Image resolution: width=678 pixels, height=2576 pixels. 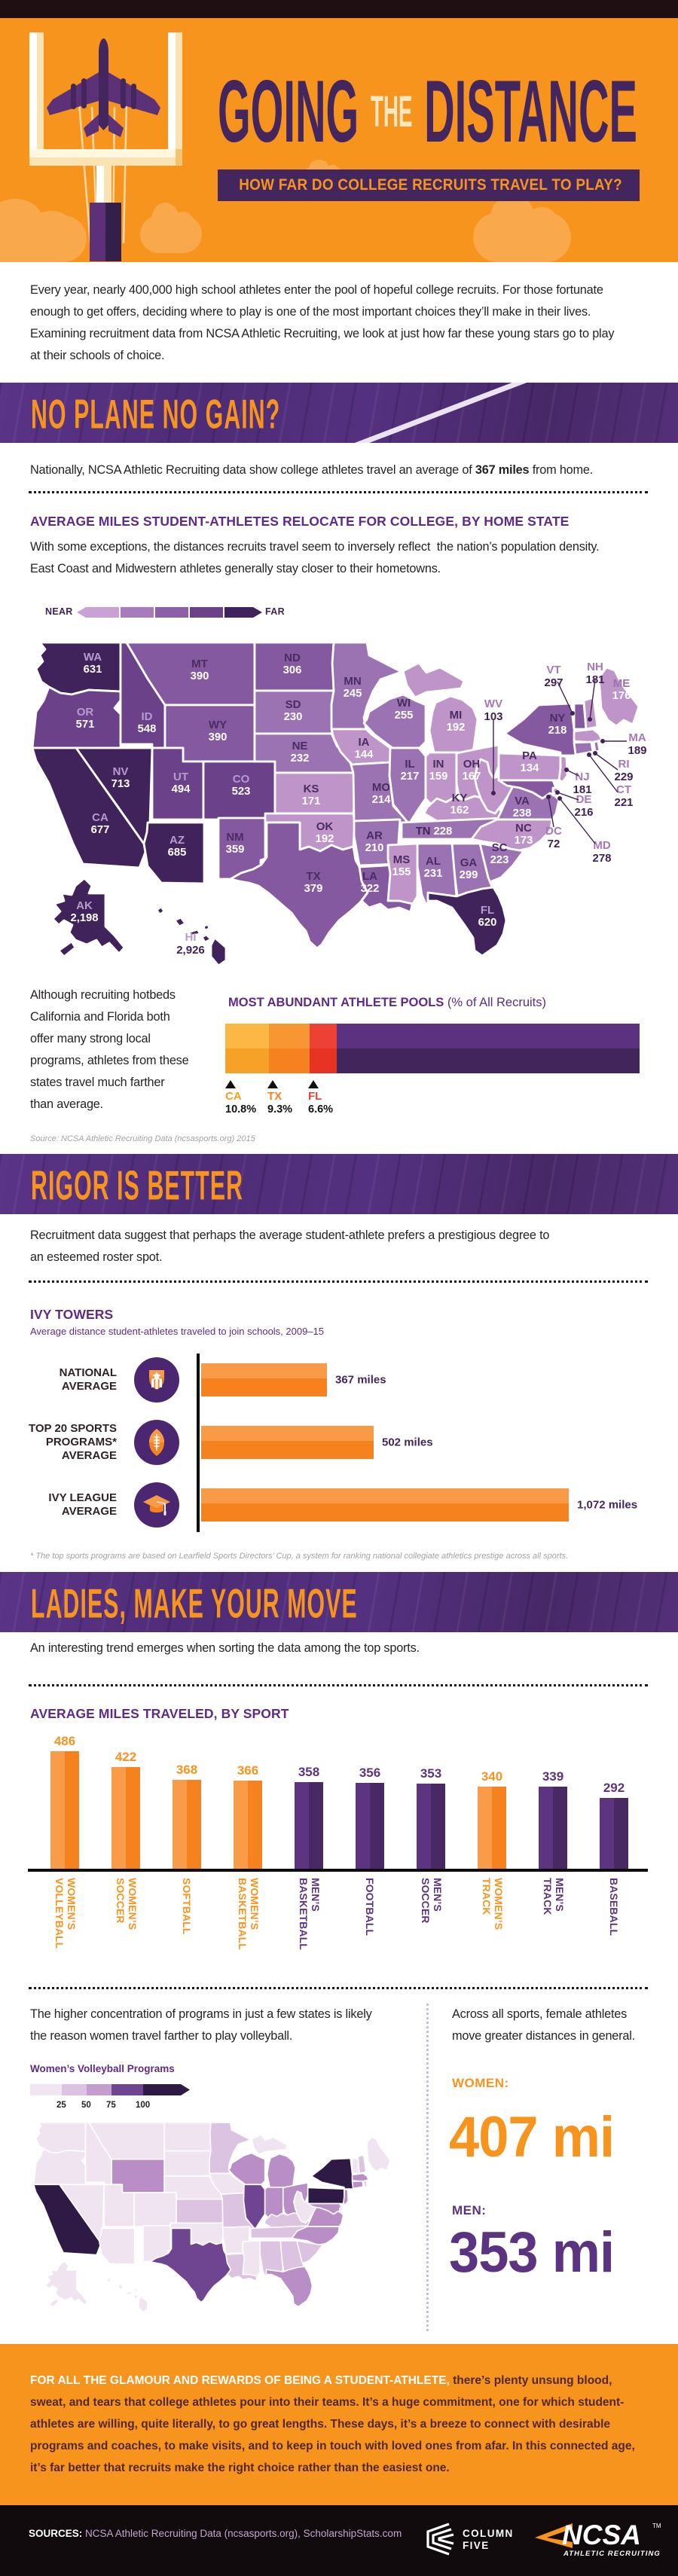 I want to click on svg-text: CO, so click(x=241, y=780).